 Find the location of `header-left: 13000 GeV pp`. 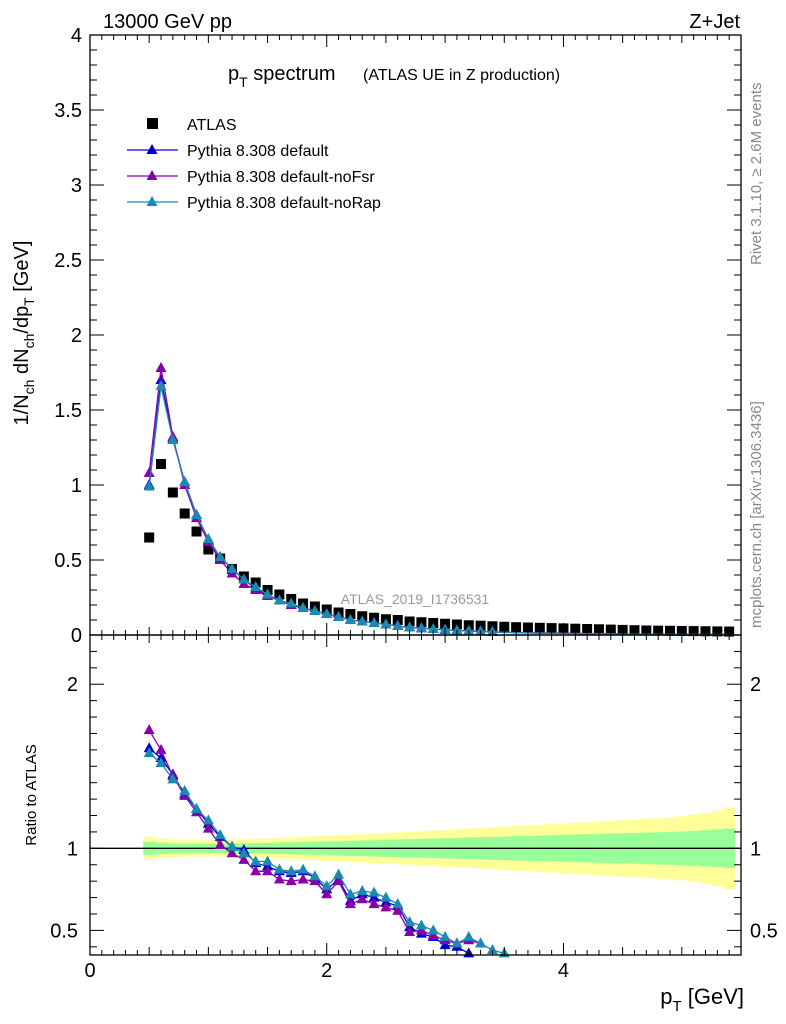

header-left: 13000 GeV pp is located at coordinates (167, 22).